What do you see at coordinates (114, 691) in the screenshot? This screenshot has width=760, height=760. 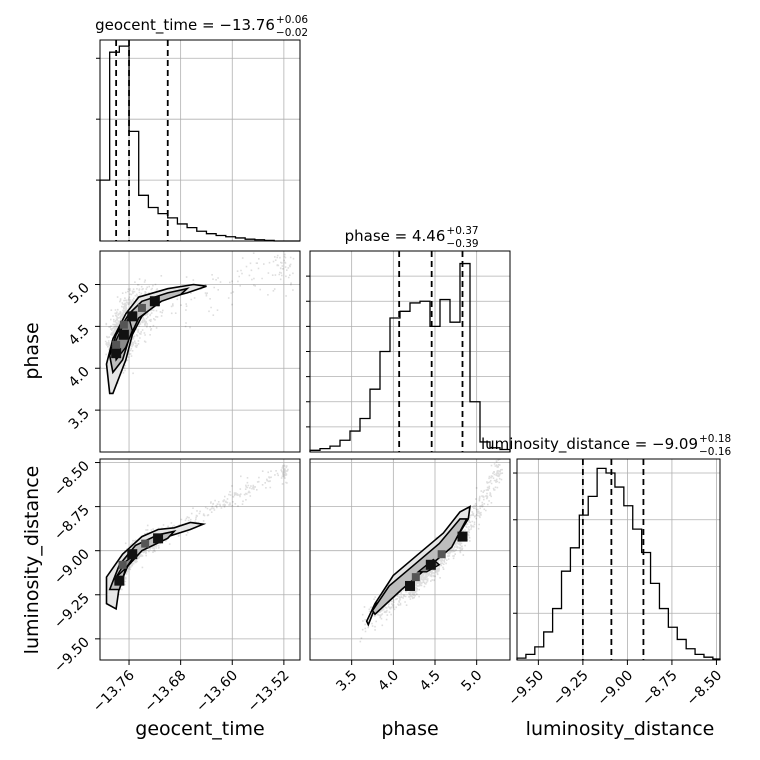 I see `x-tick-label: −13.76` at bounding box center [114, 691].